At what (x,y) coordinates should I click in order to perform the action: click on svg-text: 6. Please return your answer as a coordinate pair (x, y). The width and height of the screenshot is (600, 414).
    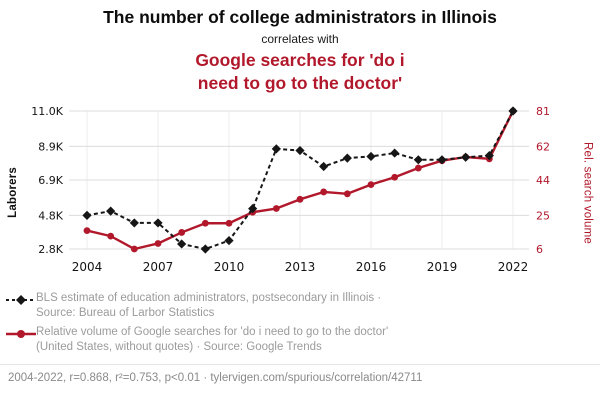
    Looking at the image, I should click on (539, 249).